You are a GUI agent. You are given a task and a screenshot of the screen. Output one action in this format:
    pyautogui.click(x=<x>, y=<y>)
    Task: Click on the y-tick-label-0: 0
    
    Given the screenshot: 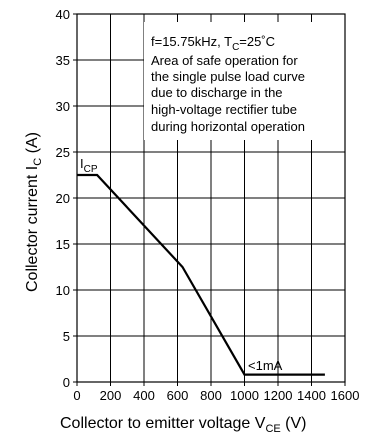 What is the action you would take?
    pyautogui.click(x=66, y=382)
    